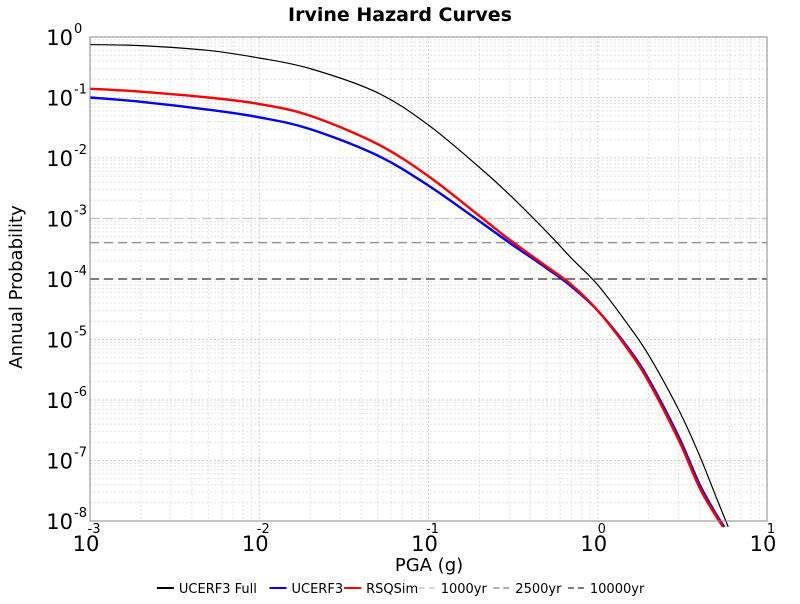 This screenshot has width=800, height=604. I want to click on reference-lines-layer, so click(428, 248).